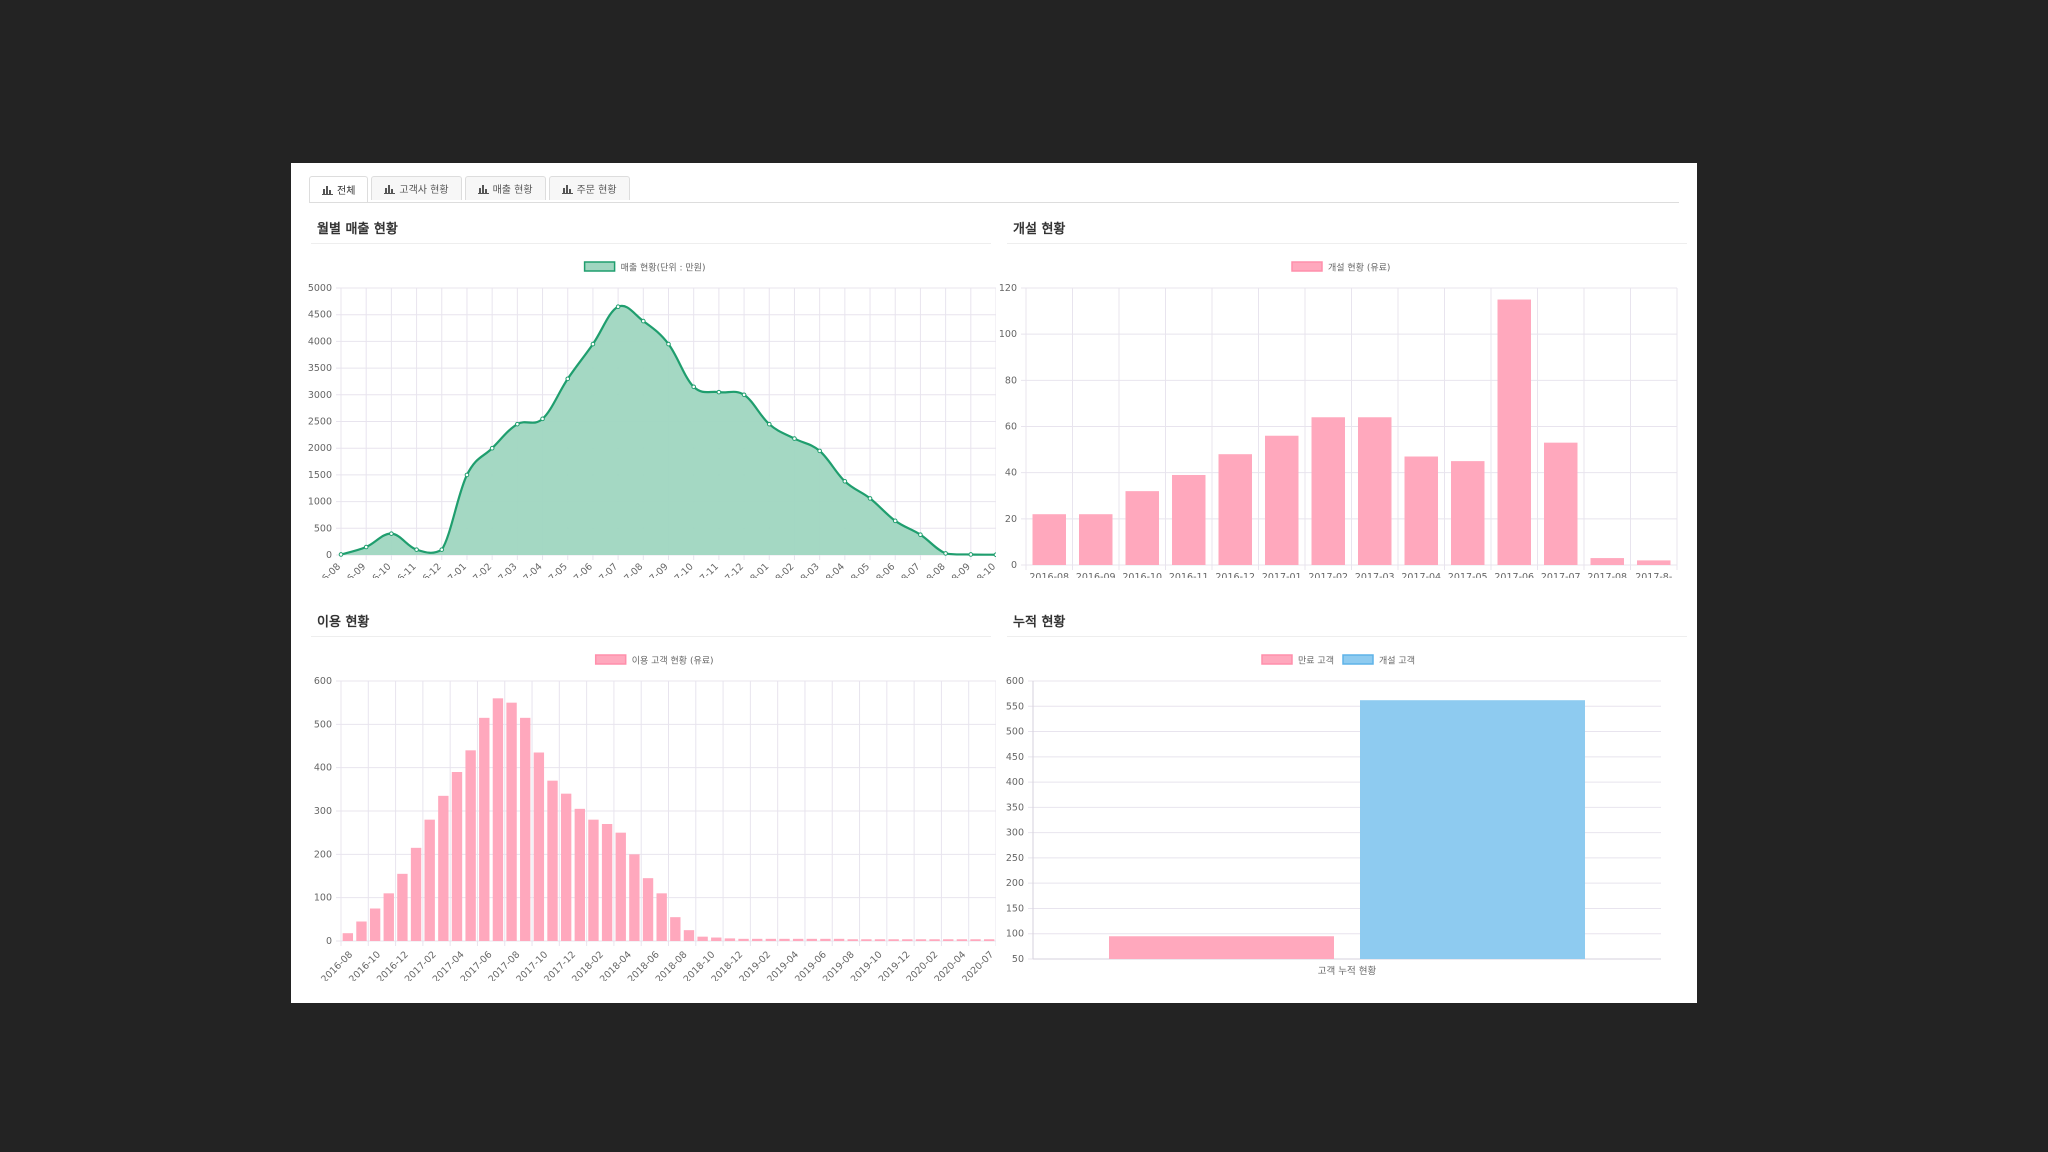  What do you see at coordinates (1039, 229) in the screenshot?
I see `section-title-openings: 개설 현황` at bounding box center [1039, 229].